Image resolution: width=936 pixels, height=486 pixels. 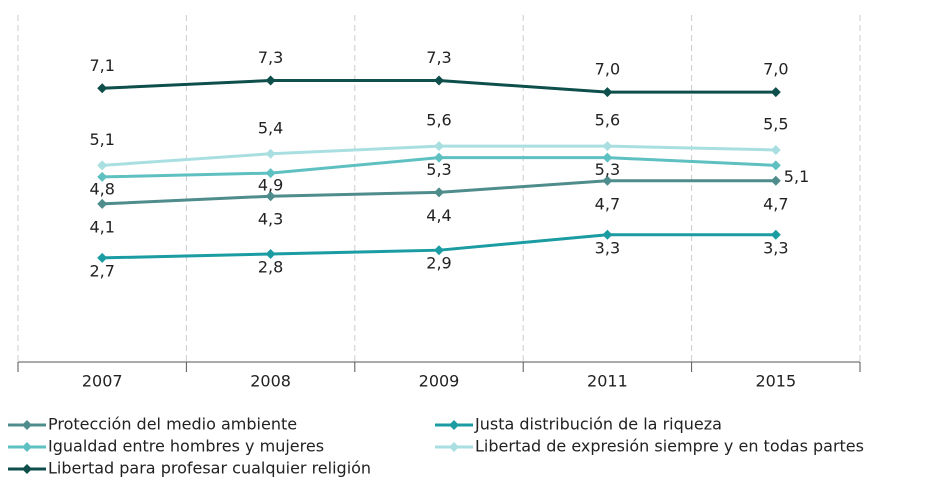 I want to click on data-label: 2,7, so click(x=101, y=270).